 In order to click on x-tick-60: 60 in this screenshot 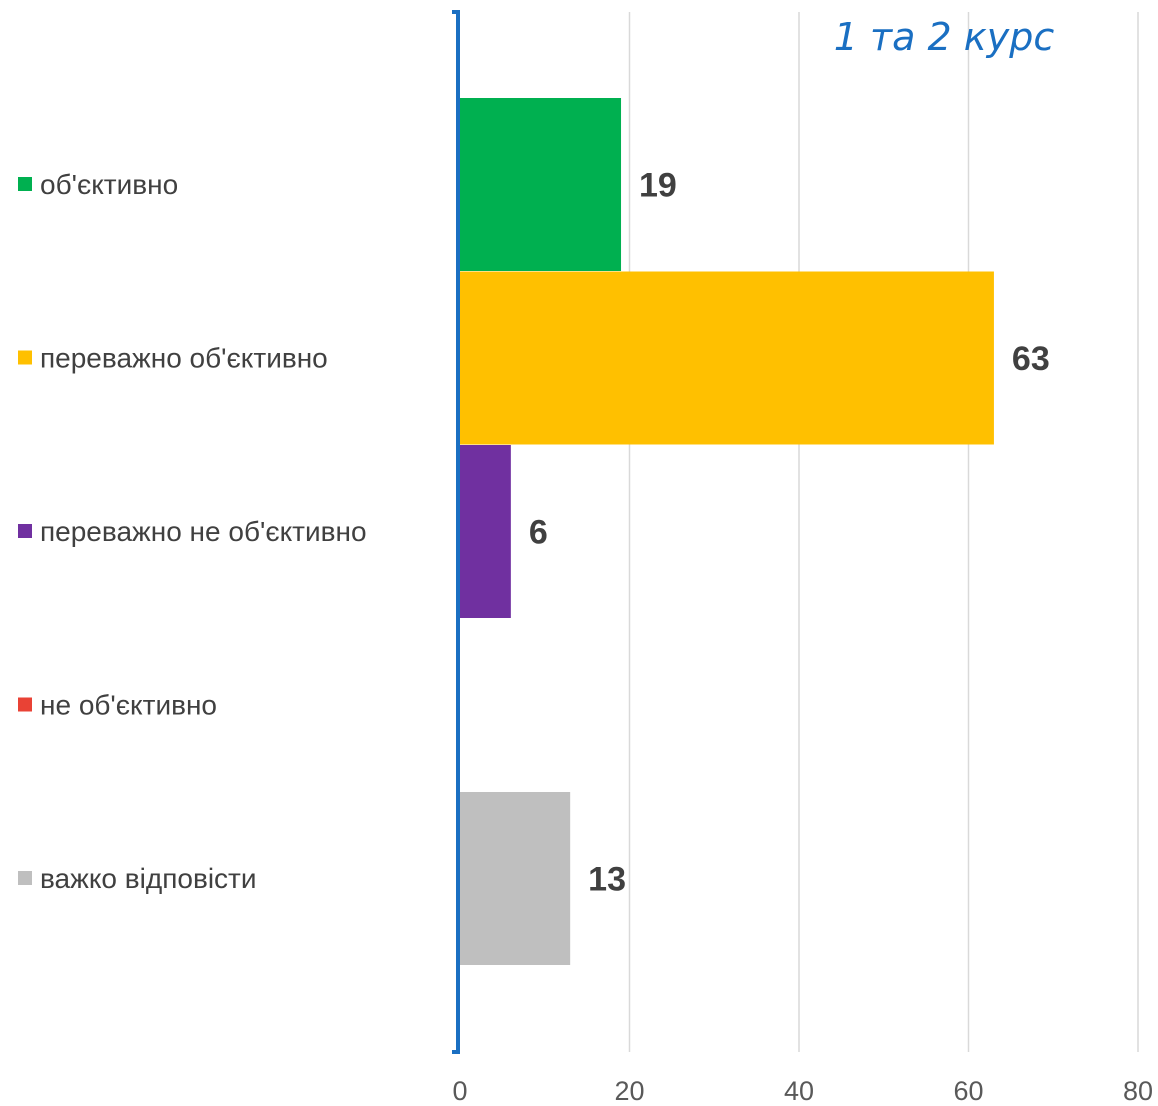, I will do `click(968, 1091)`.